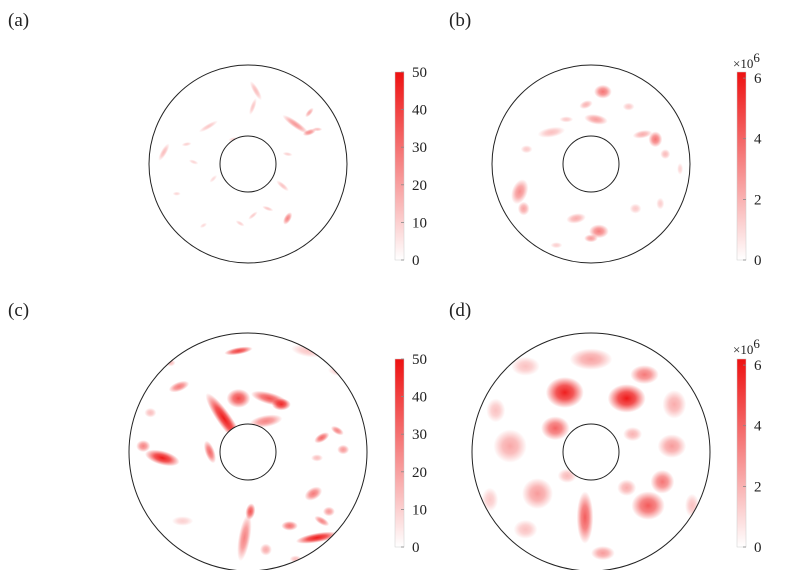 The width and height of the screenshot is (792, 570). I want to click on inner-boundary-c, so click(248, 452).